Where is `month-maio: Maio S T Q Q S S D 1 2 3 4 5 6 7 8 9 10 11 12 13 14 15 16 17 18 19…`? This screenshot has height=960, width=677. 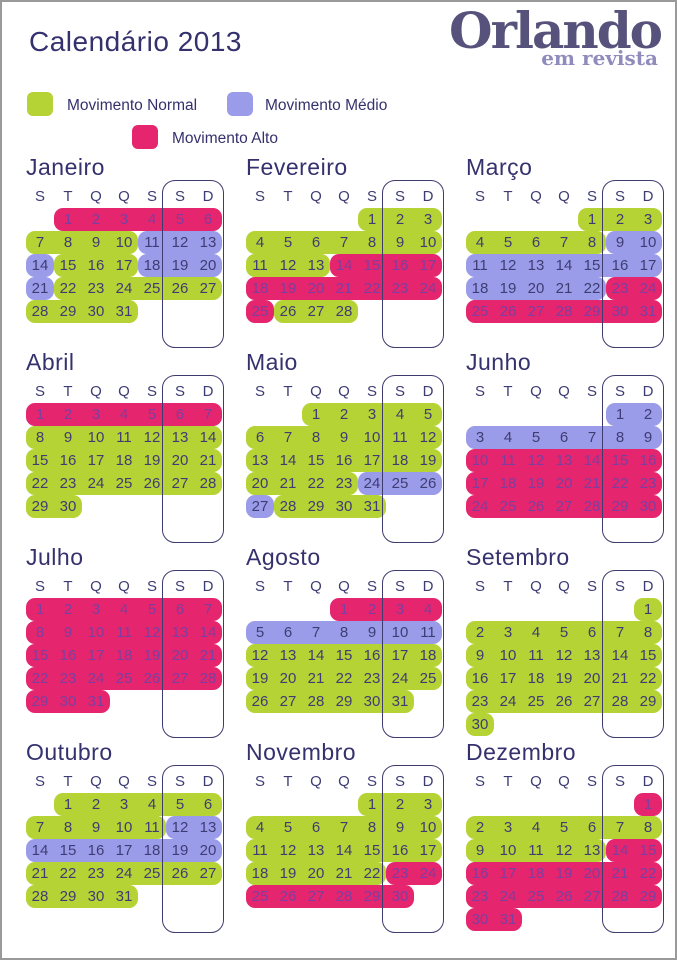
month-maio: Maio S T Q Q S S D 1 2 3 4 5 6 7 8 9 10 11 12 13 14 15 16 17 18 19… is located at coordinates (345, 446).